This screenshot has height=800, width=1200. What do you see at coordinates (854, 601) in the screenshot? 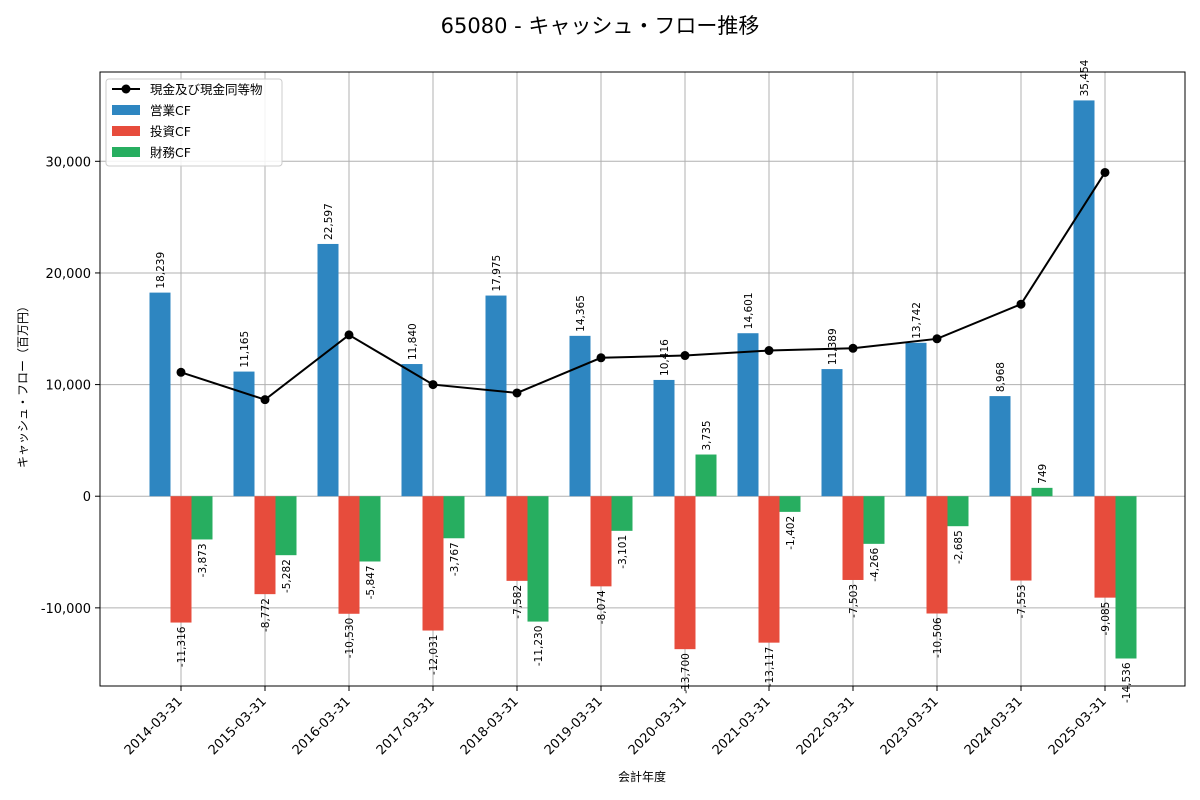
I see `bar-value-label: -7,503` at bounding box center [854, 601].